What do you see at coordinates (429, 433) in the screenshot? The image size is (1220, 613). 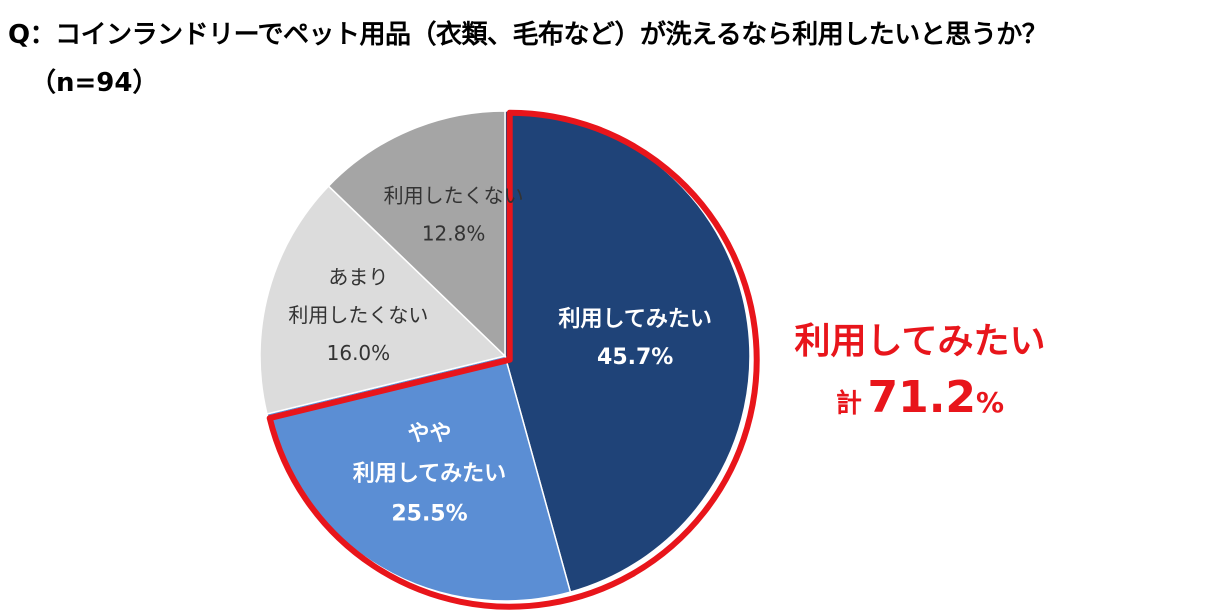 I see `slice-1-label: やや` at bounding box center [429, 433].